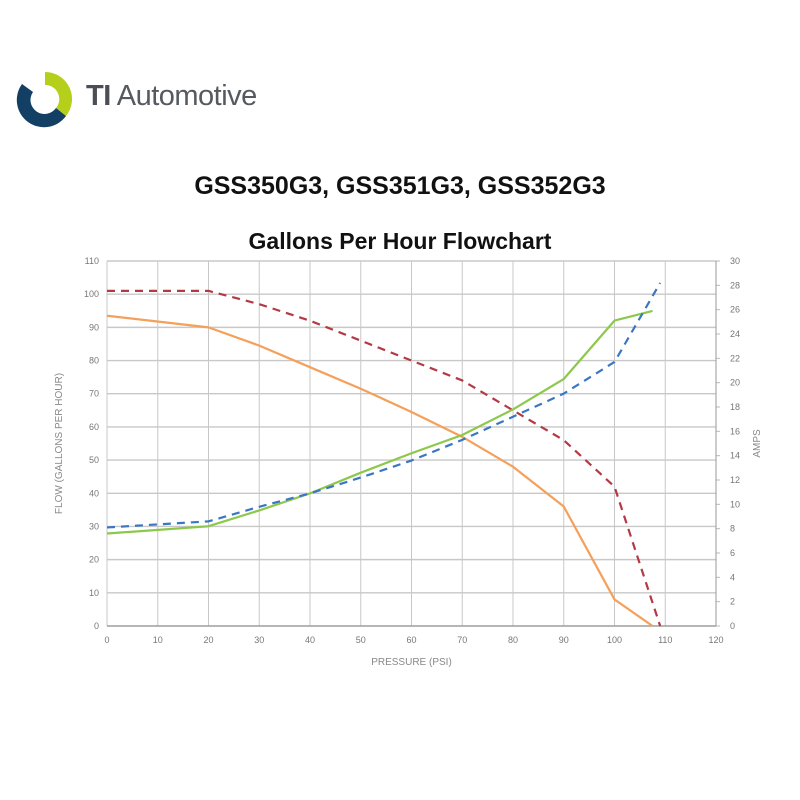 The height and width of the screenshot is (800, 800). What do you see at coordinates (732, 602) in the screenshot?
I see `y2-tick-label: 2` at bounding box center [732, 602].